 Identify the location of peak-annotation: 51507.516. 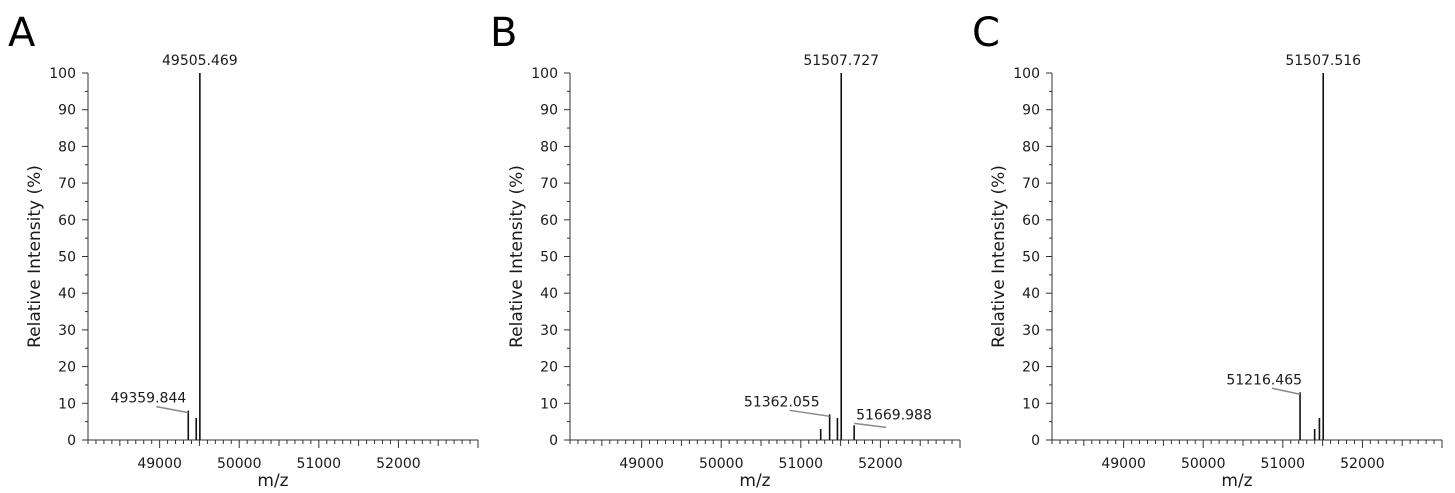
(1323, 61).